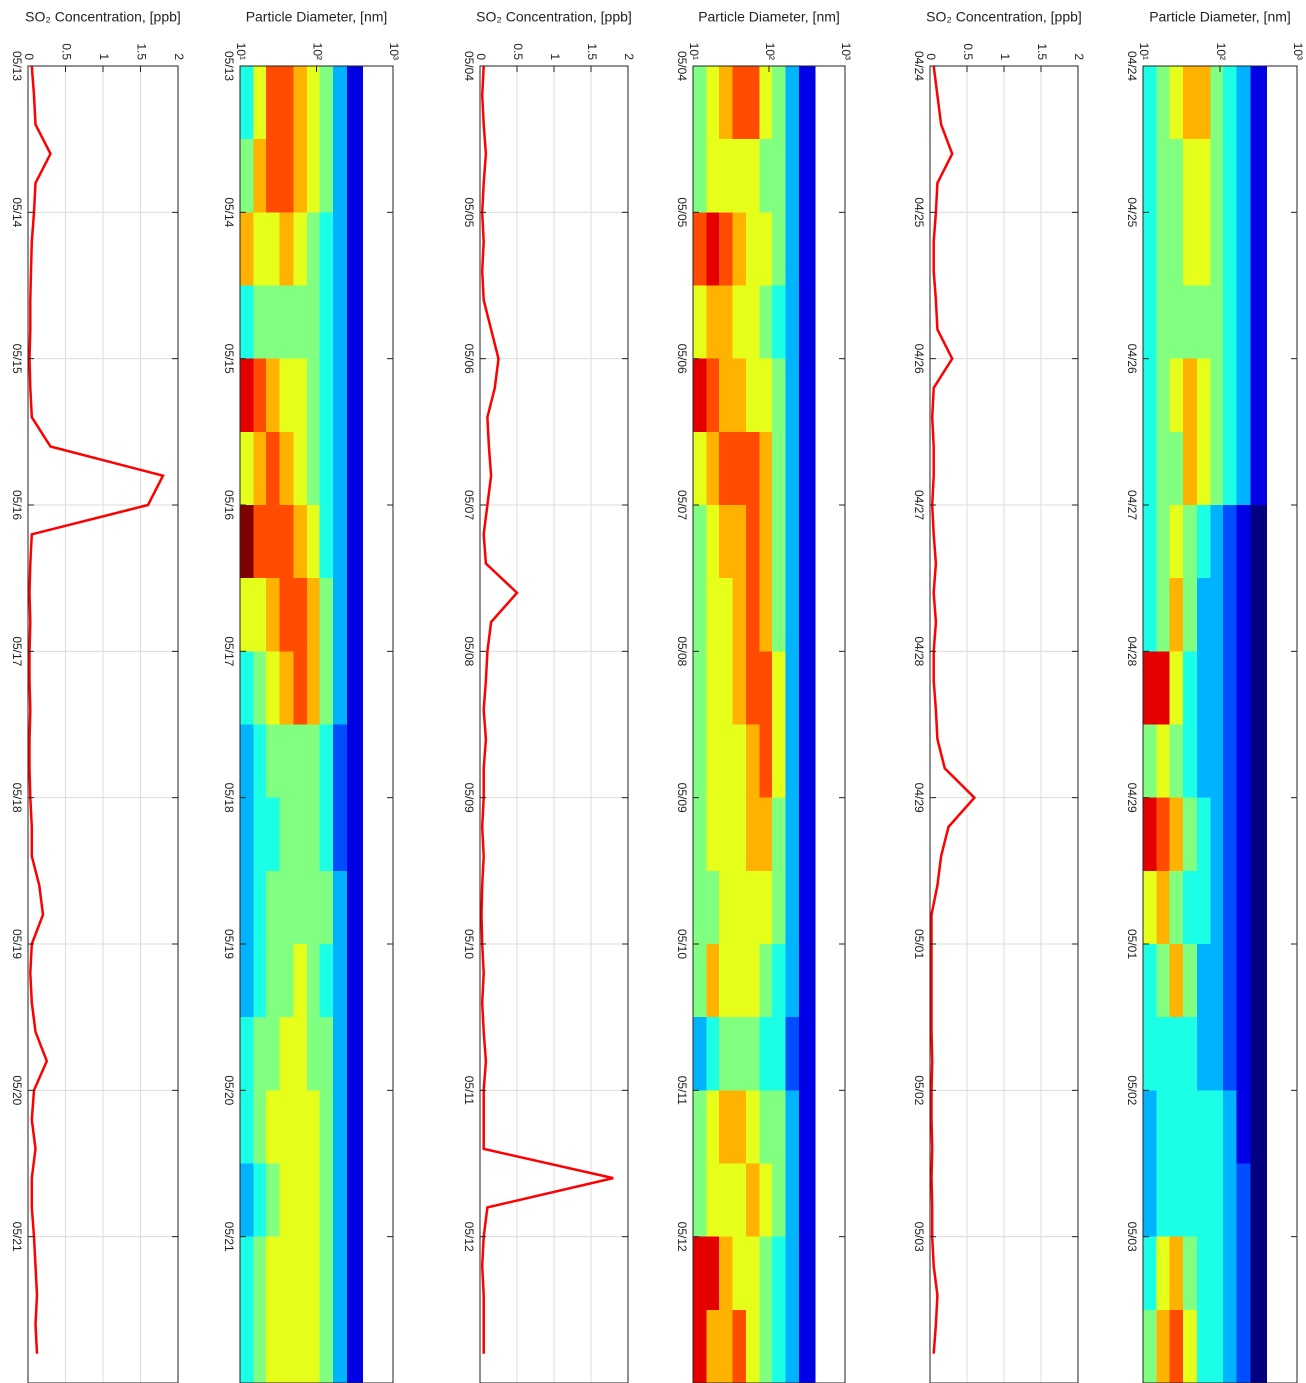 Image resolution: width=1306 pixels, height=1383 pixels. Describe the element at coordinates (682, 359) in the screenshot. I see `x-tick-label: 05/06` at that location.